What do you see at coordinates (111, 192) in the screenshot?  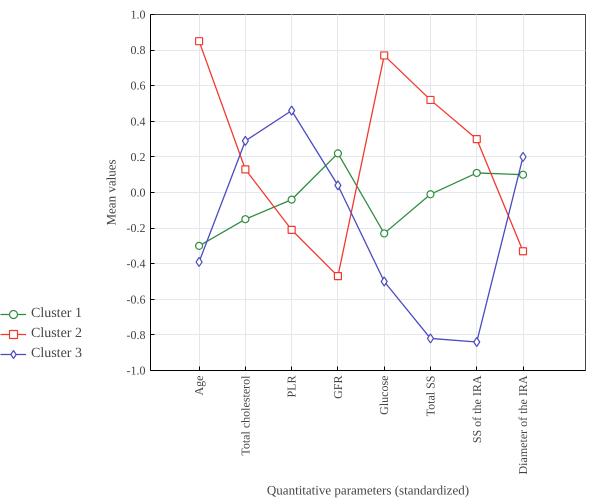 I see `y-axis-title: Mean values` at bounding box center [111, 192].